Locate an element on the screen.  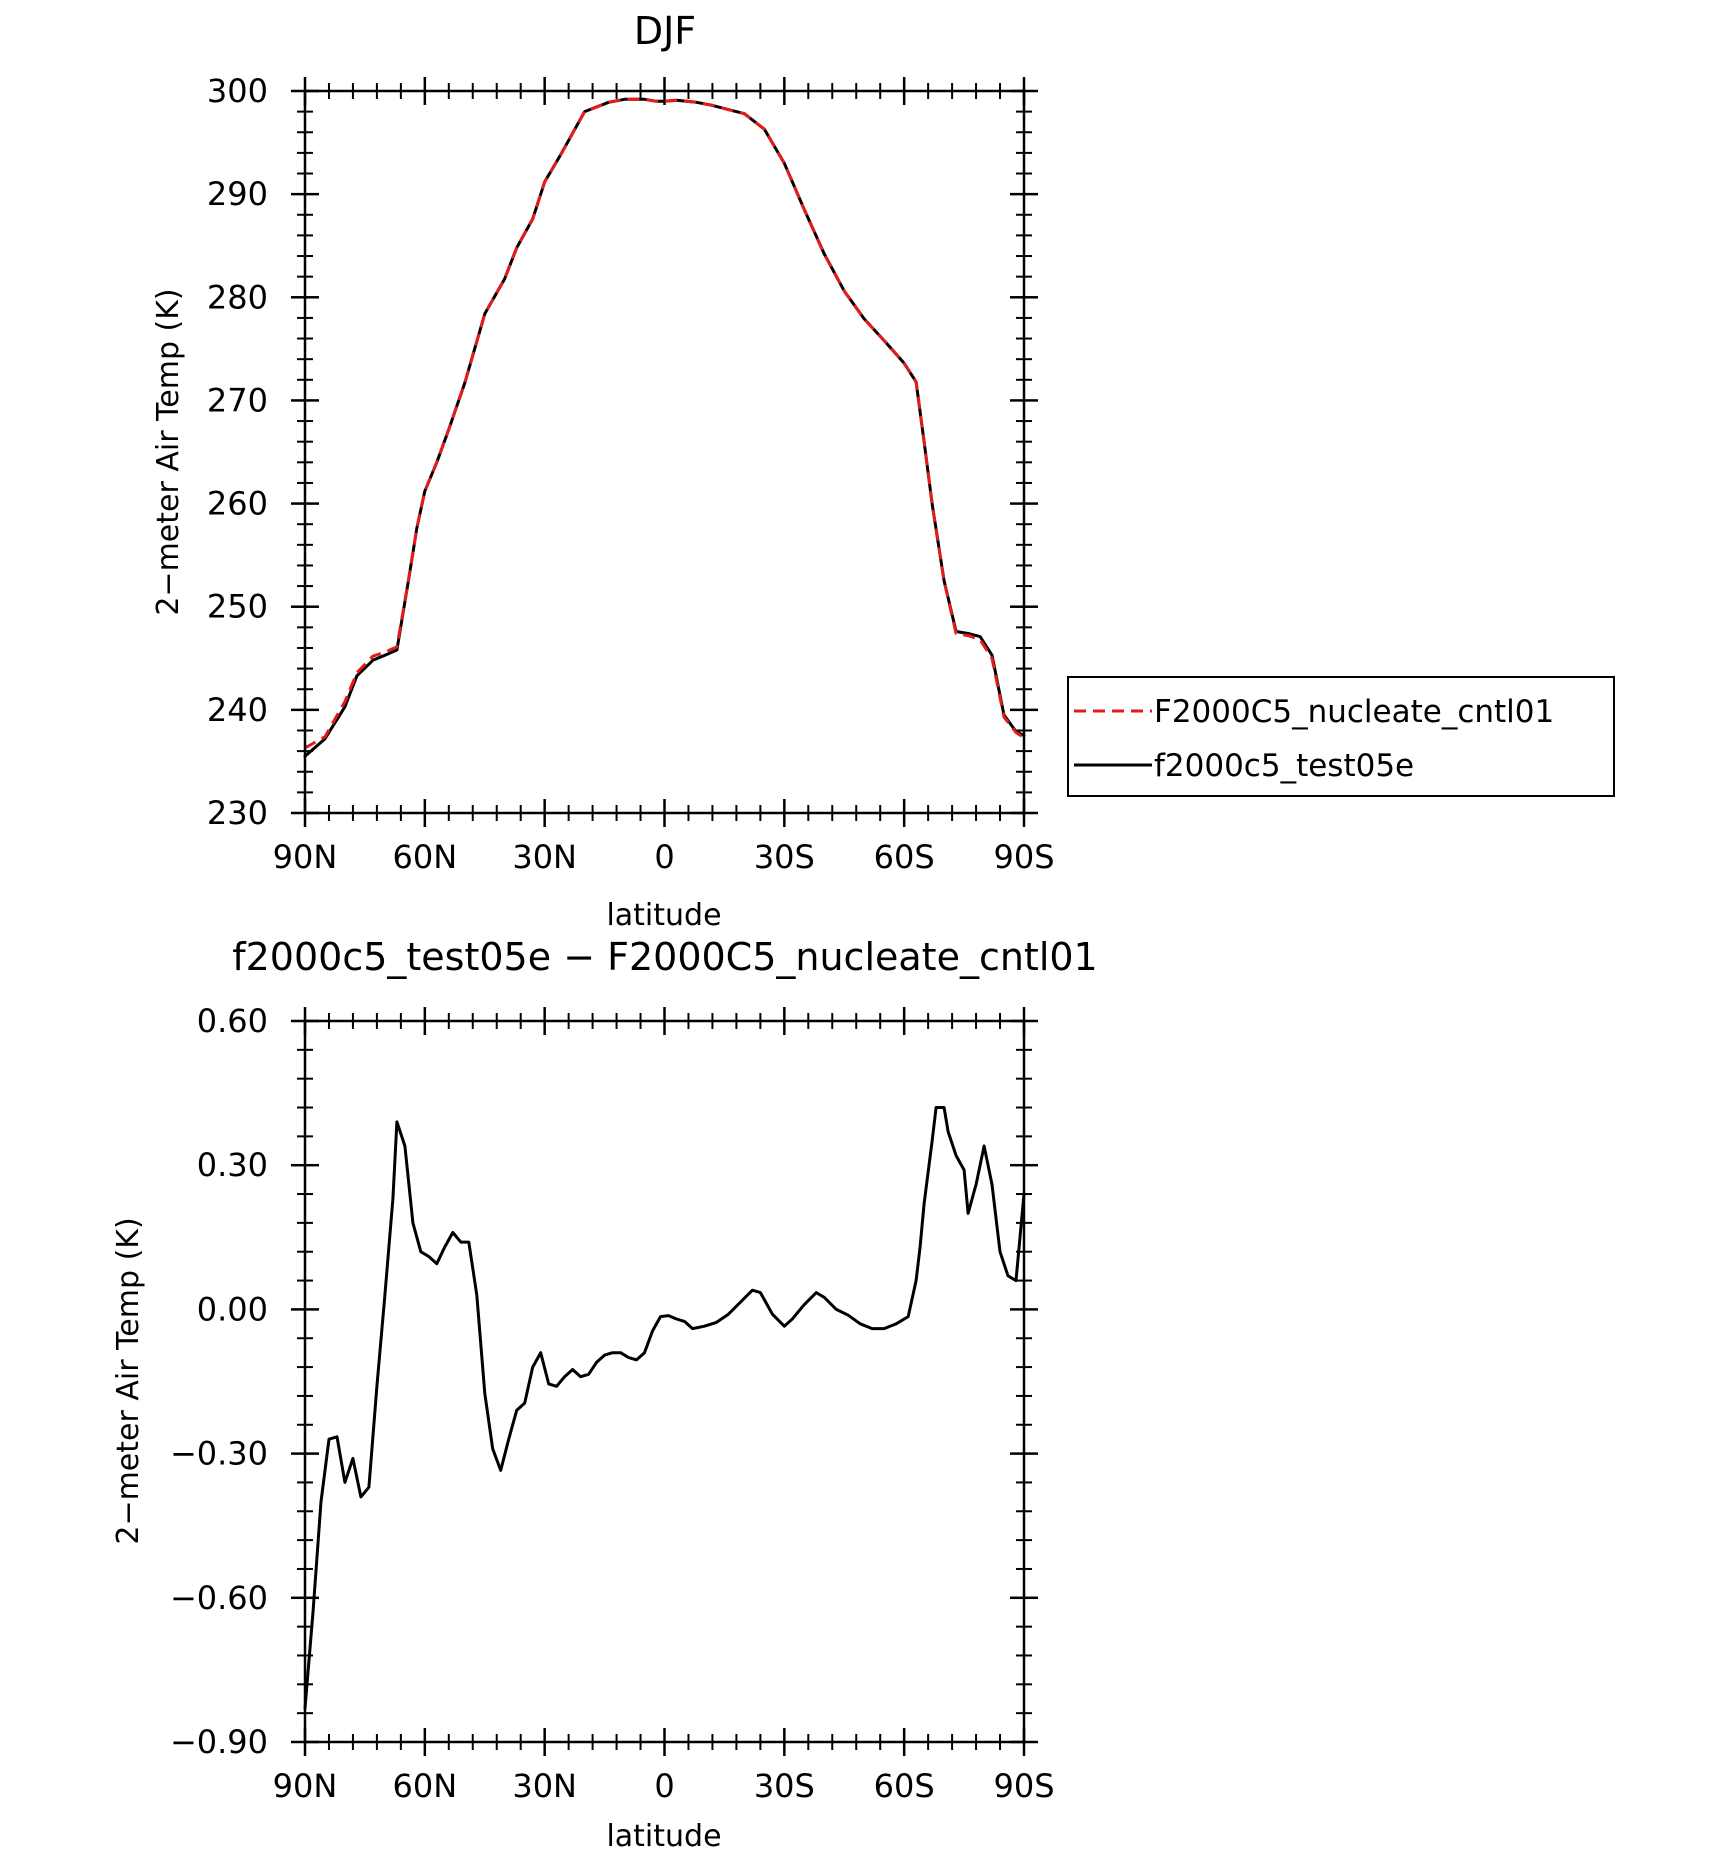
y-tick-label: −0.60 is located at coordinates (219, 1598).